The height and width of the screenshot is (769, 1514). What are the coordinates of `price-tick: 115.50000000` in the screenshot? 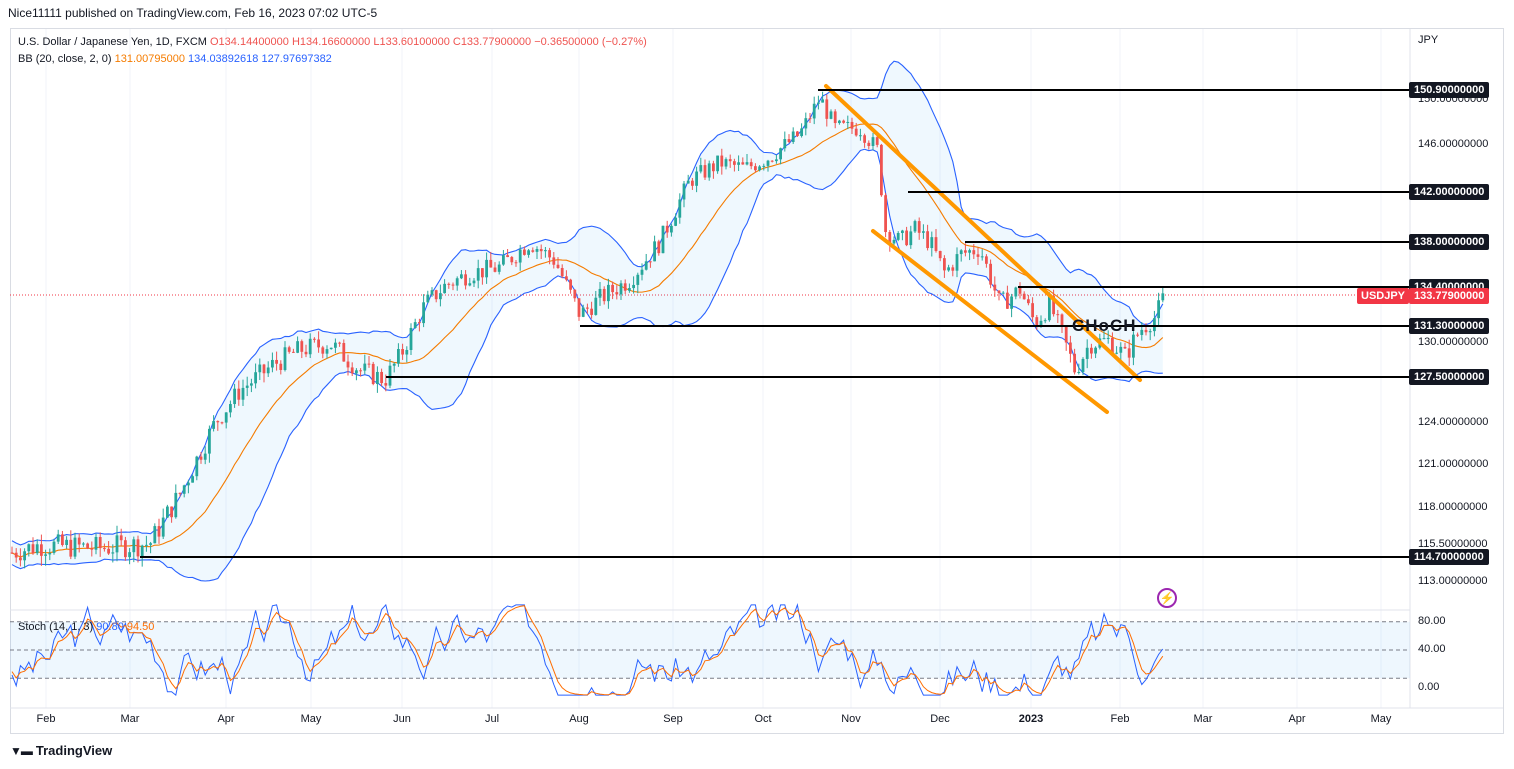 It's located at (1453, 544).